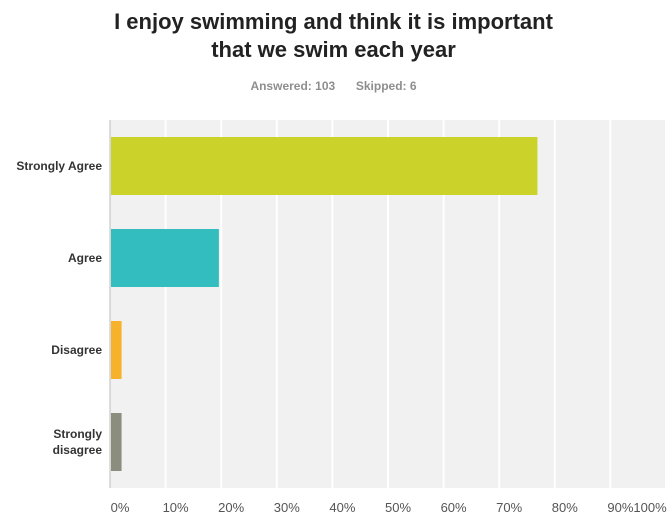 The width and height of the screenshot is (667, 518). Describe the element at coordinates (116, 442) in the screenshot. I see `bar-strongly-disagree` at that location.